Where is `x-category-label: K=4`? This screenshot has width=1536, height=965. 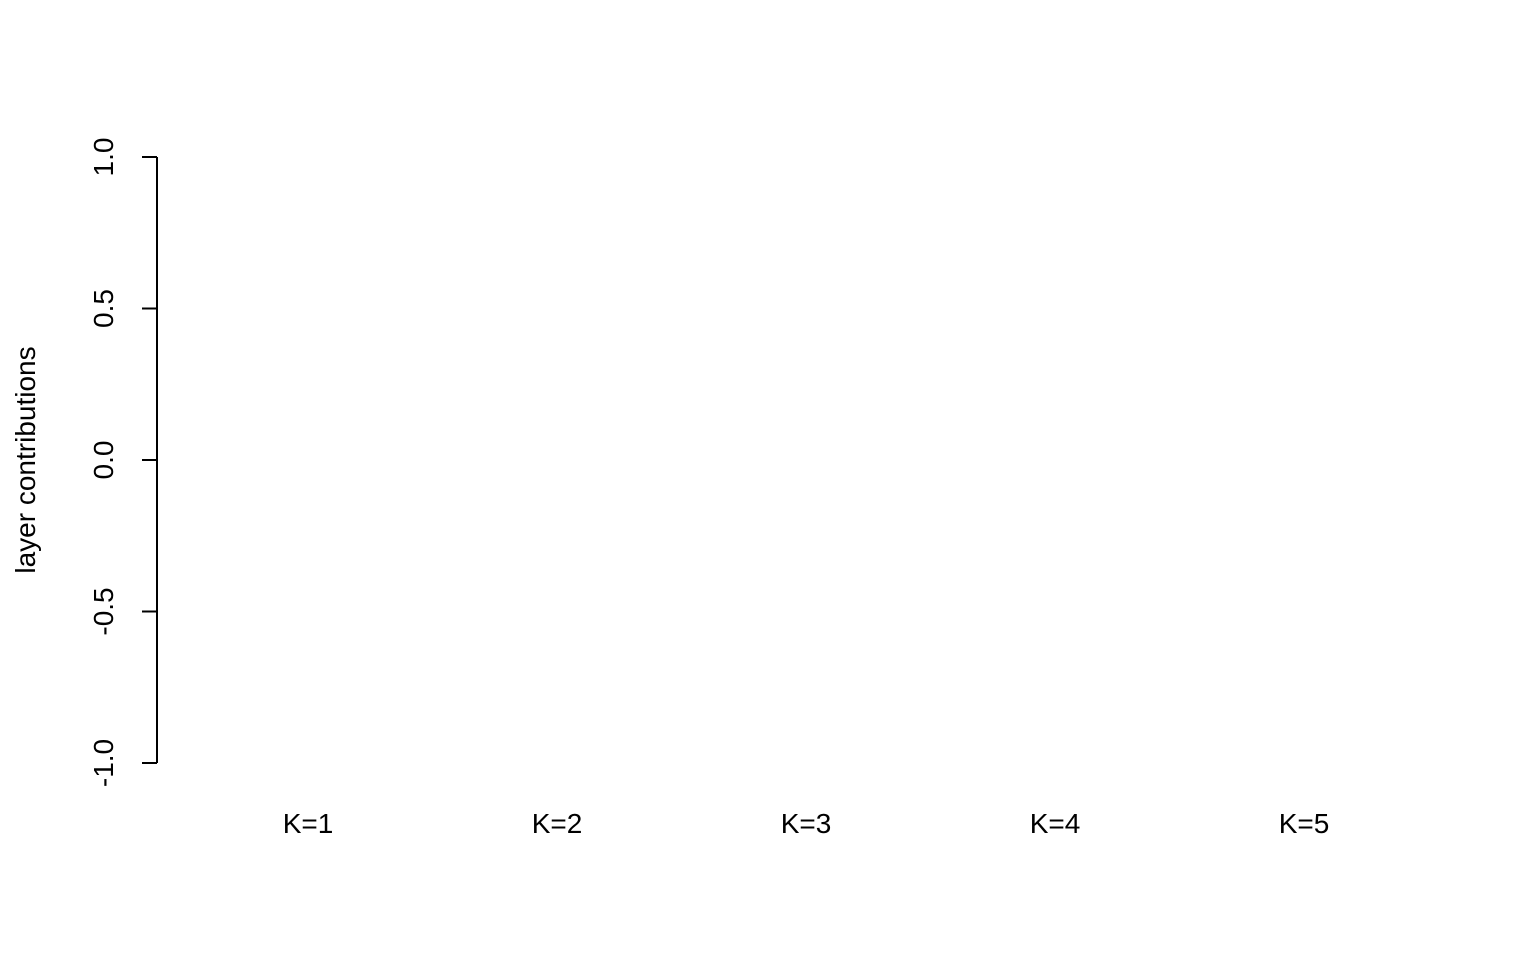 x-category-label: K=4 is located at coordinates (1055, 823).